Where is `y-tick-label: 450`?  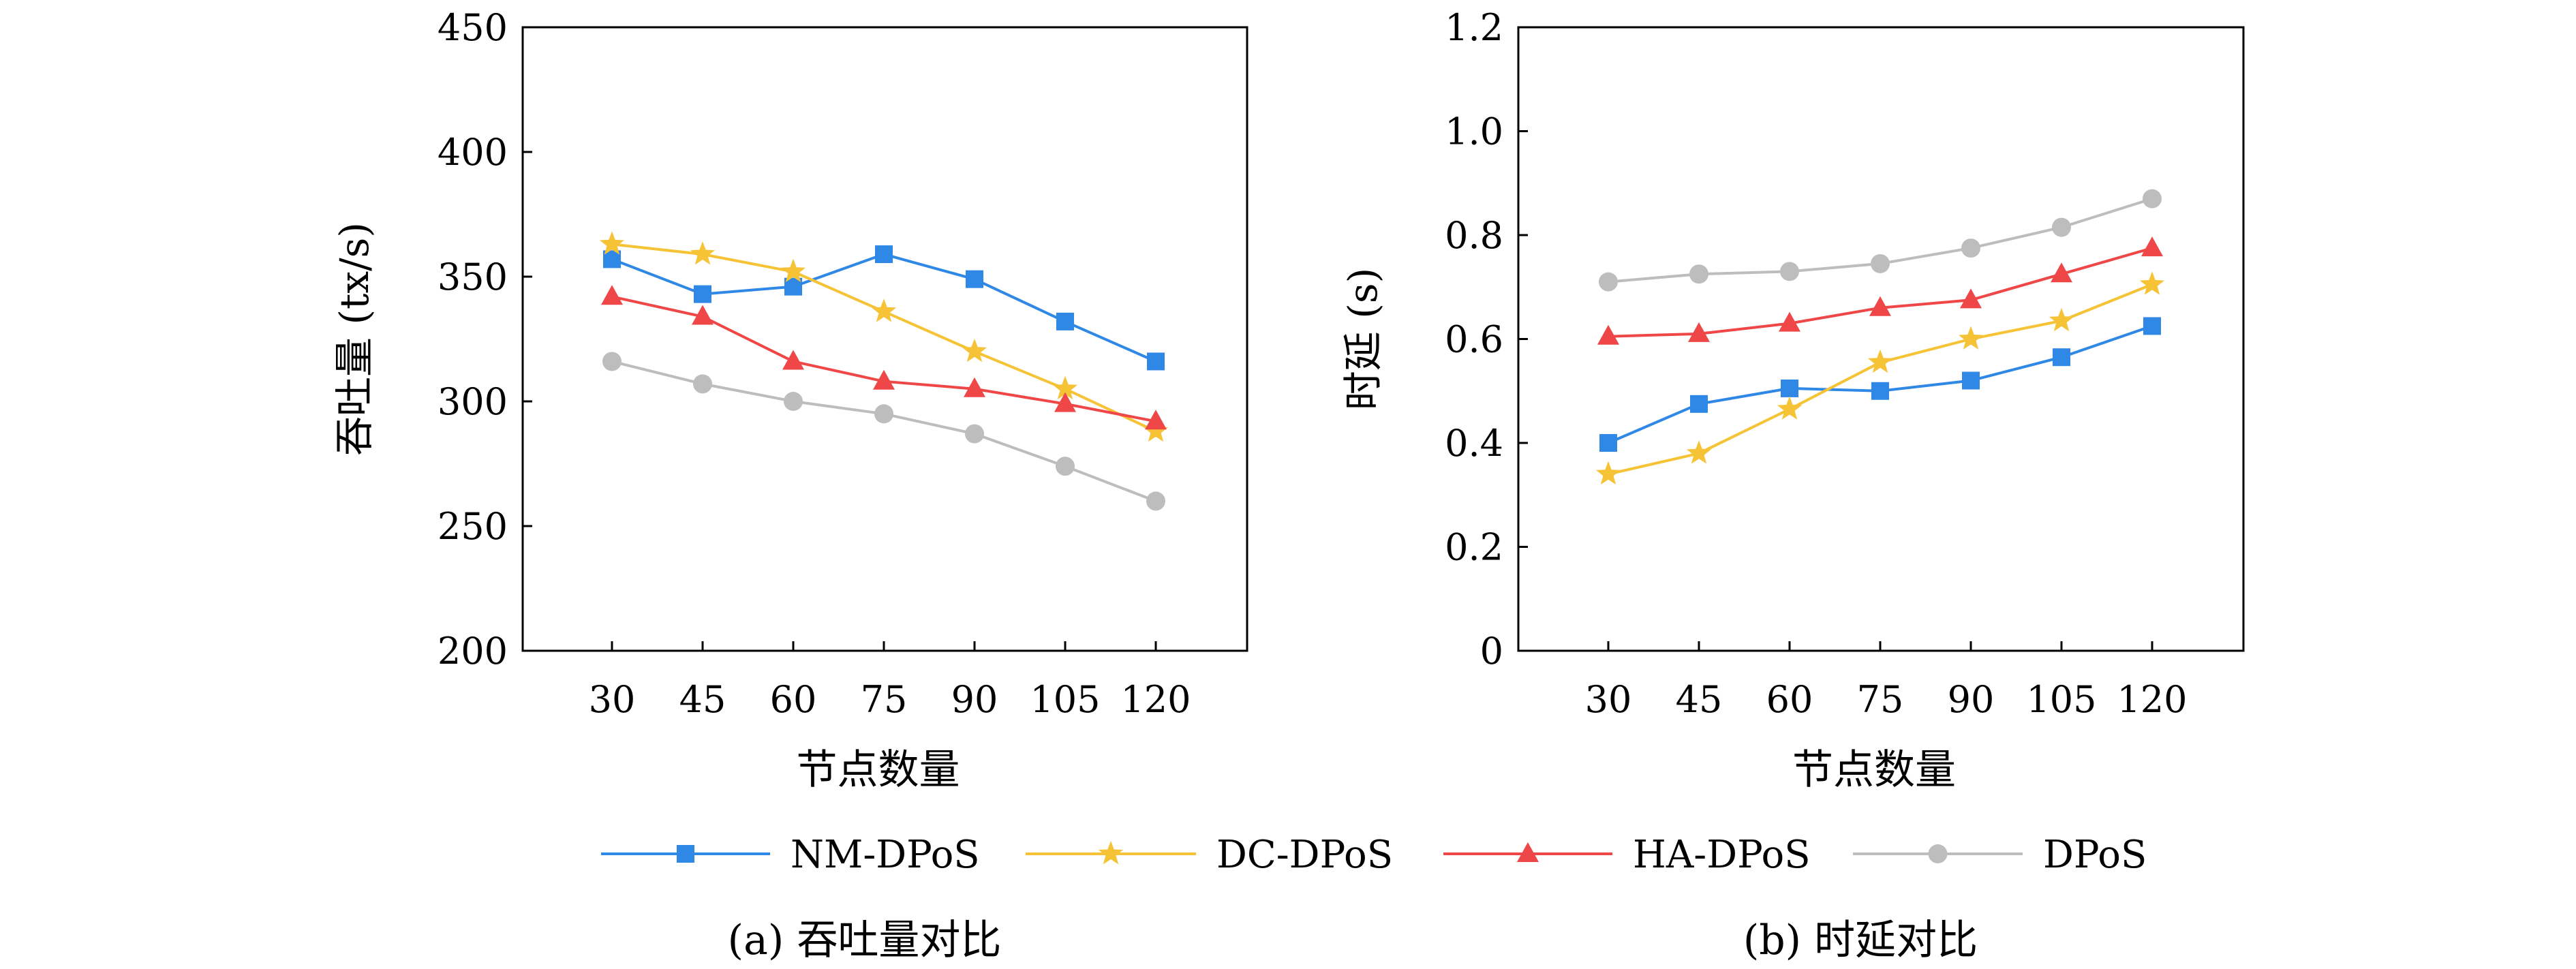 y-tick-label: 450 is located at coordinates (473, 27).